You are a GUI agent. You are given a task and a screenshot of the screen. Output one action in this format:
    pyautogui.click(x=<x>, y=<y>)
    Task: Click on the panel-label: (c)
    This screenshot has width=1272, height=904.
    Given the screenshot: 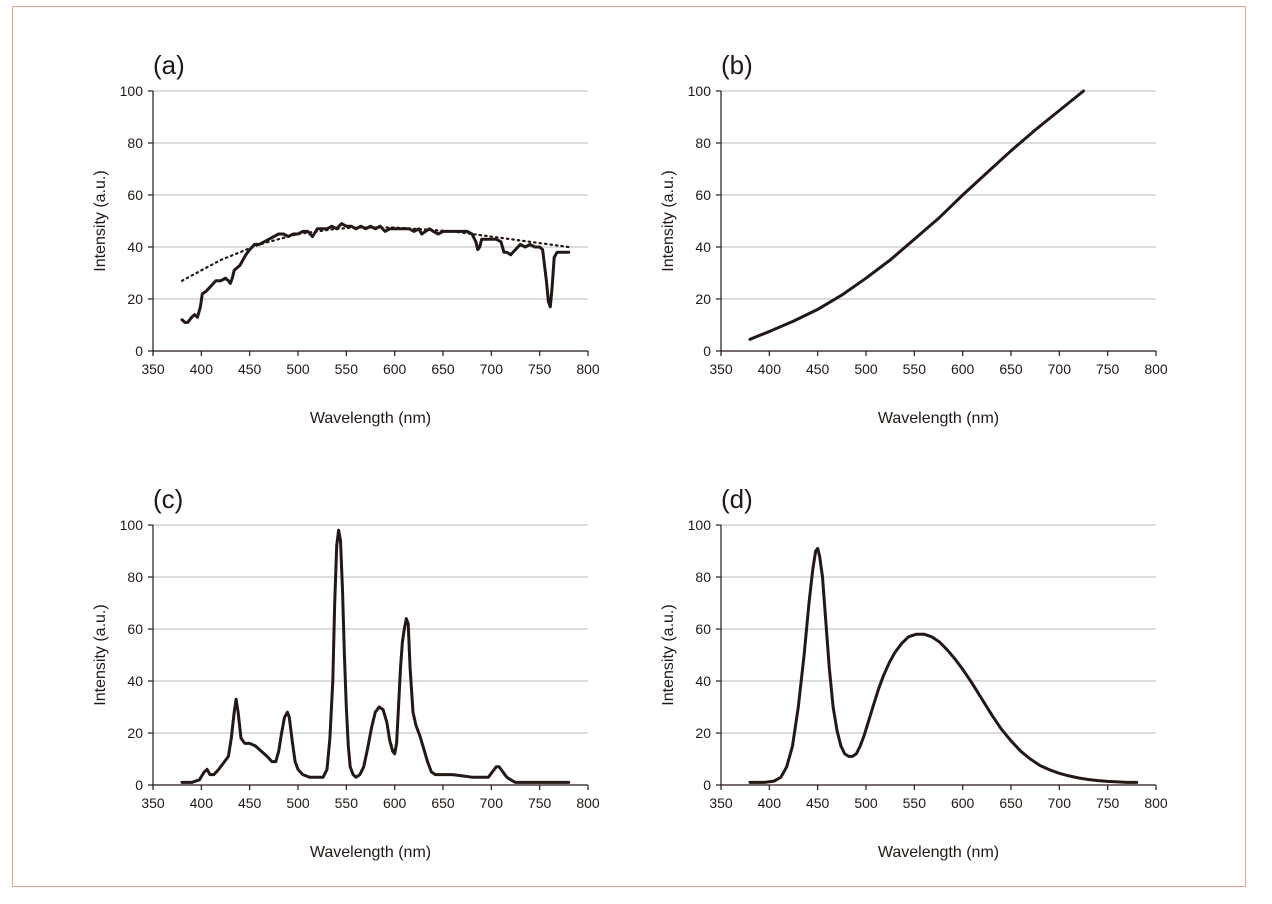 What is the action you would take?
    pyautogui.click(x=168, y=499)
    